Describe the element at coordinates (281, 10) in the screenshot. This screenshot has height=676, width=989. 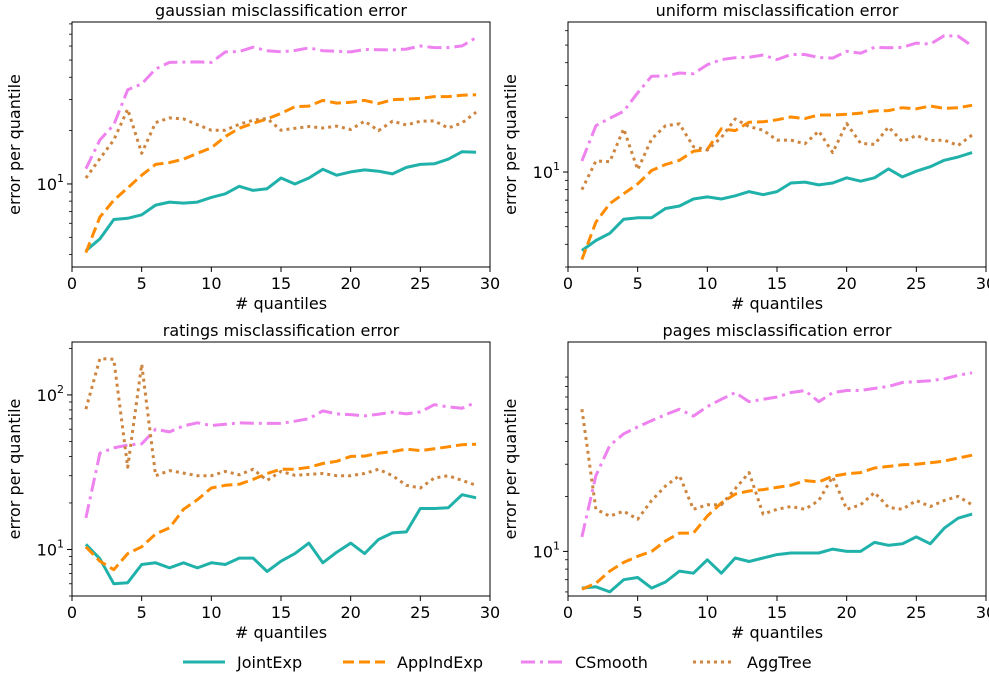
I see `subplot-title: gaussian misclassification error` at that location.